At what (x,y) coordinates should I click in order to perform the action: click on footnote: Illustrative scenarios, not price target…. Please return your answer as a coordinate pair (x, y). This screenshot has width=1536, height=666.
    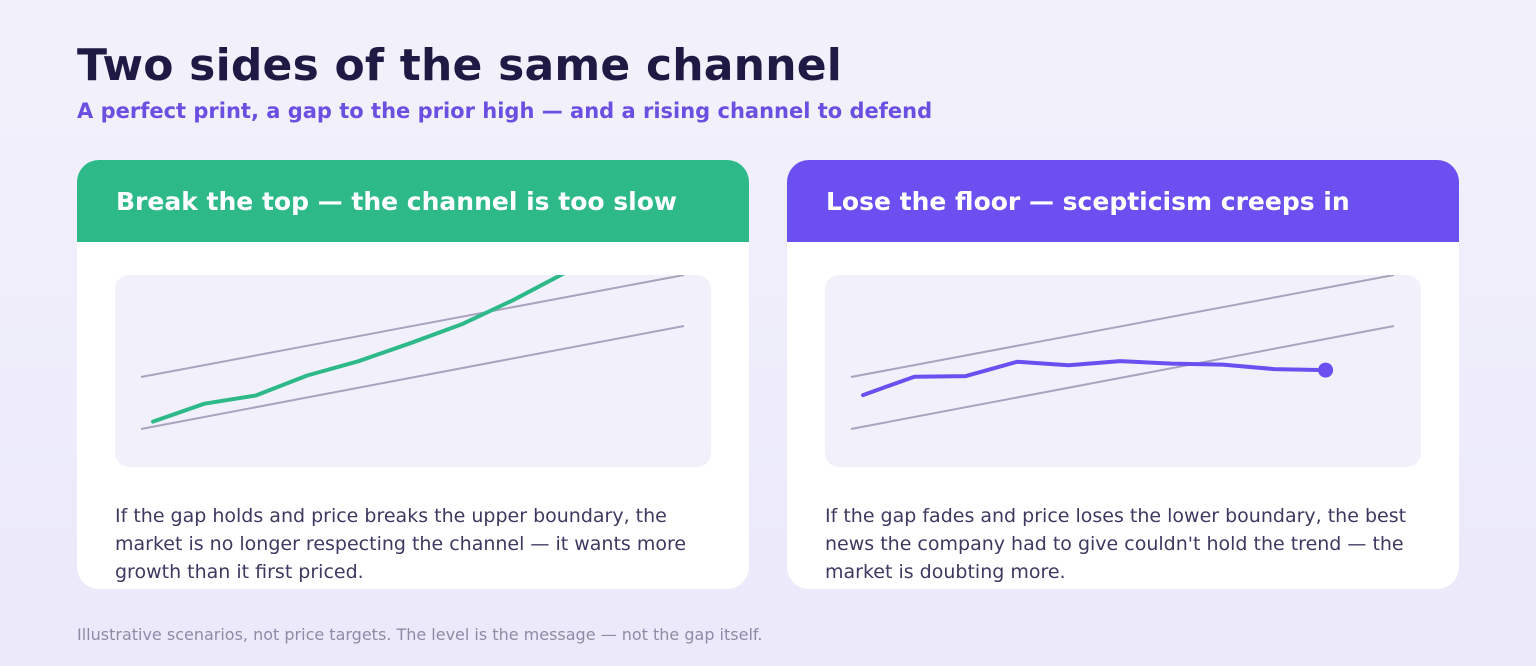
    Looking at the image, I should click on (420, 634).